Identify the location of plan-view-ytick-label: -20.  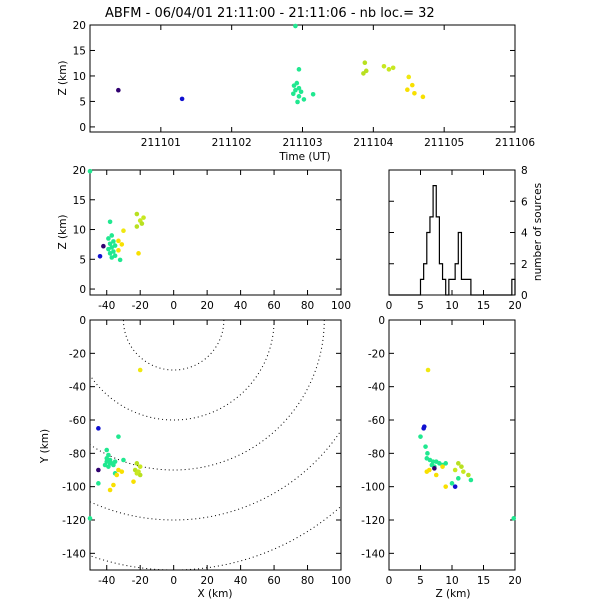
(77, 354).